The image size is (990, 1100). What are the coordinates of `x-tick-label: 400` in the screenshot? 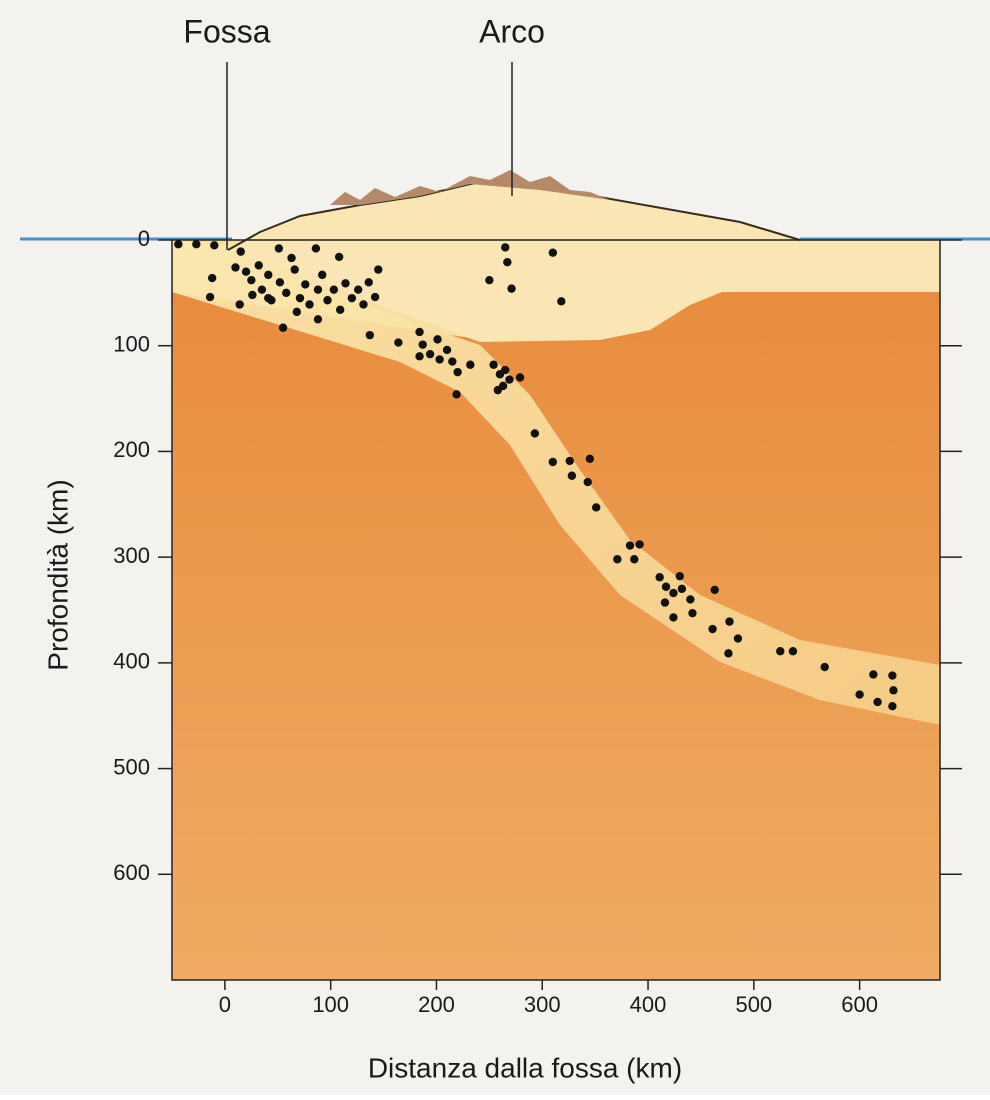 It's located at (648, 1004).